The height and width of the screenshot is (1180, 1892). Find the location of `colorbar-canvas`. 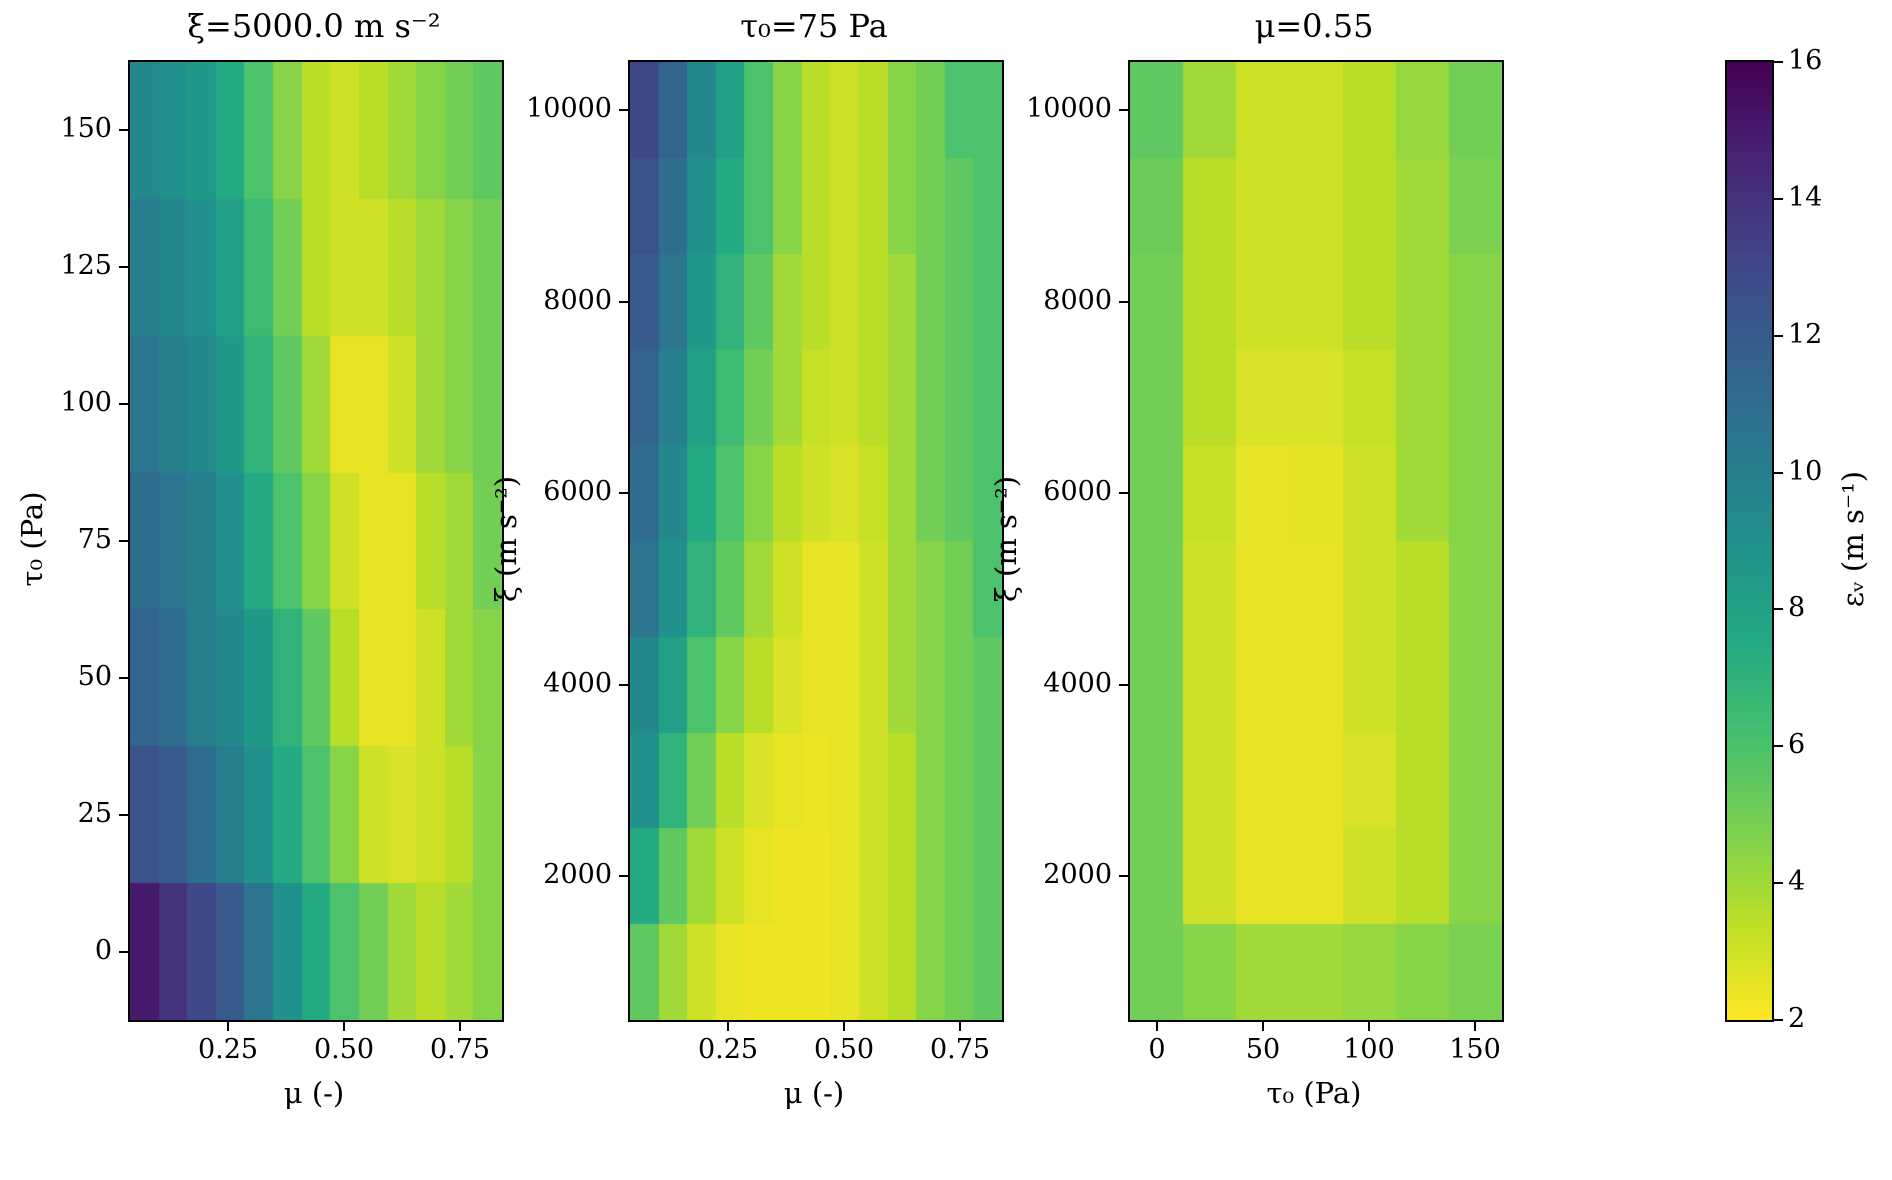

colorbar-canvas is located at coordinates (1749, 541).